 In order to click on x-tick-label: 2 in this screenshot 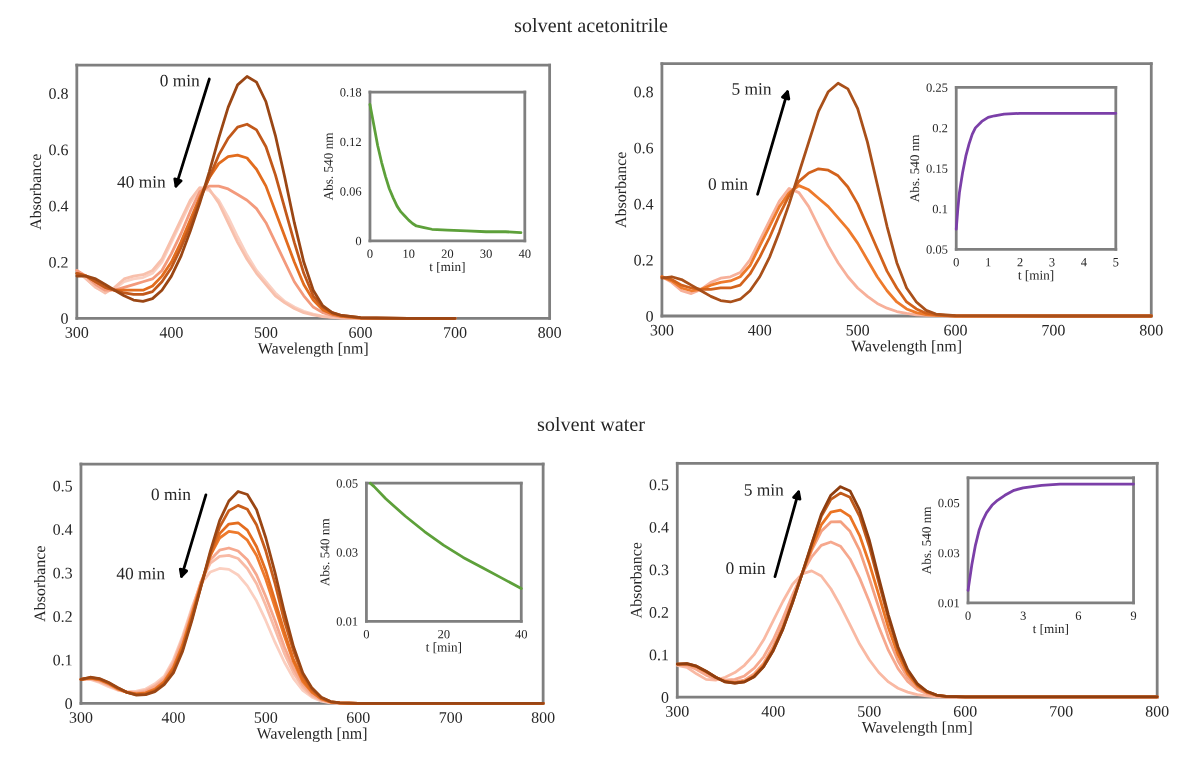, I will do `click(1020, 262)`.